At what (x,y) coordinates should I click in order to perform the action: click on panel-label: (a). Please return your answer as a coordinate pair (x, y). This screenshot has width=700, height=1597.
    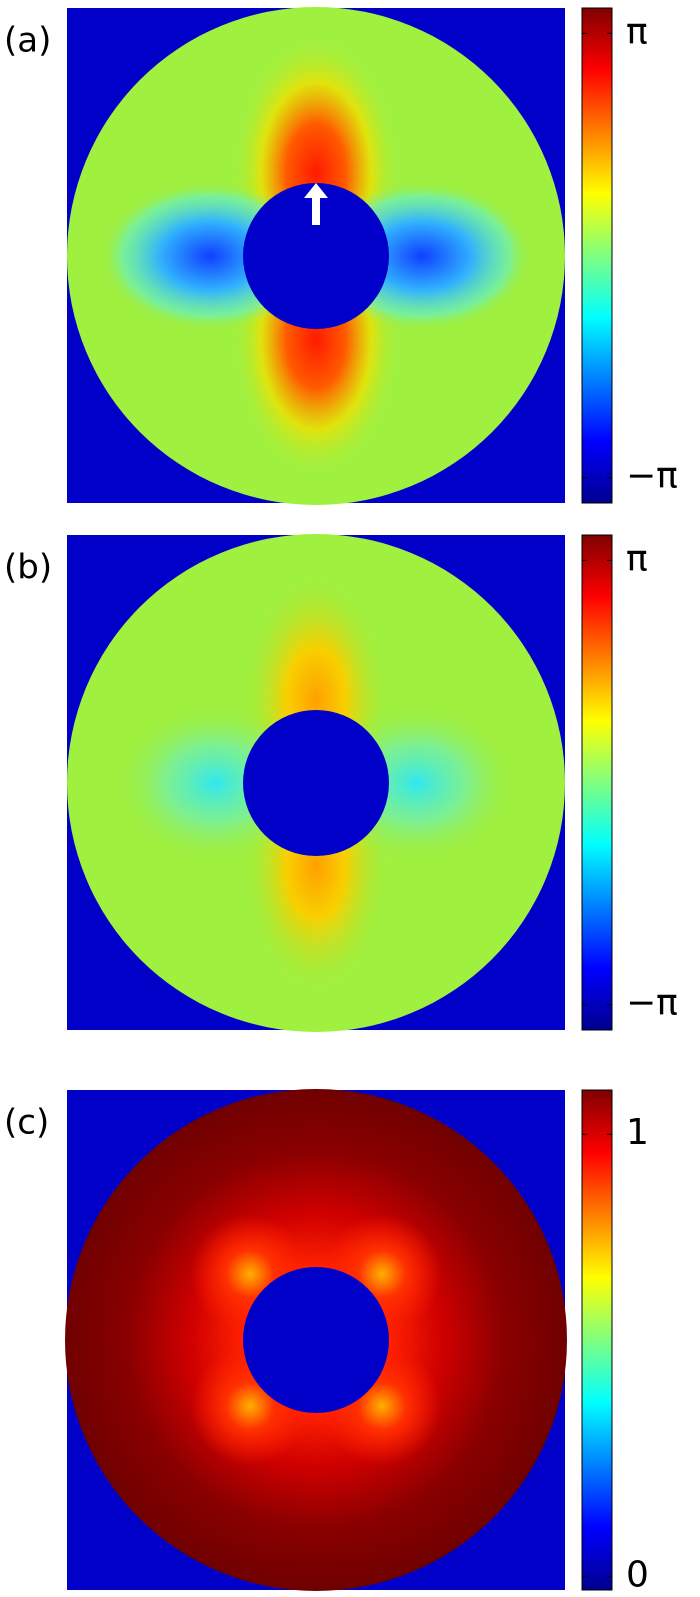
    Looking at the image, I should click on (27, 41).